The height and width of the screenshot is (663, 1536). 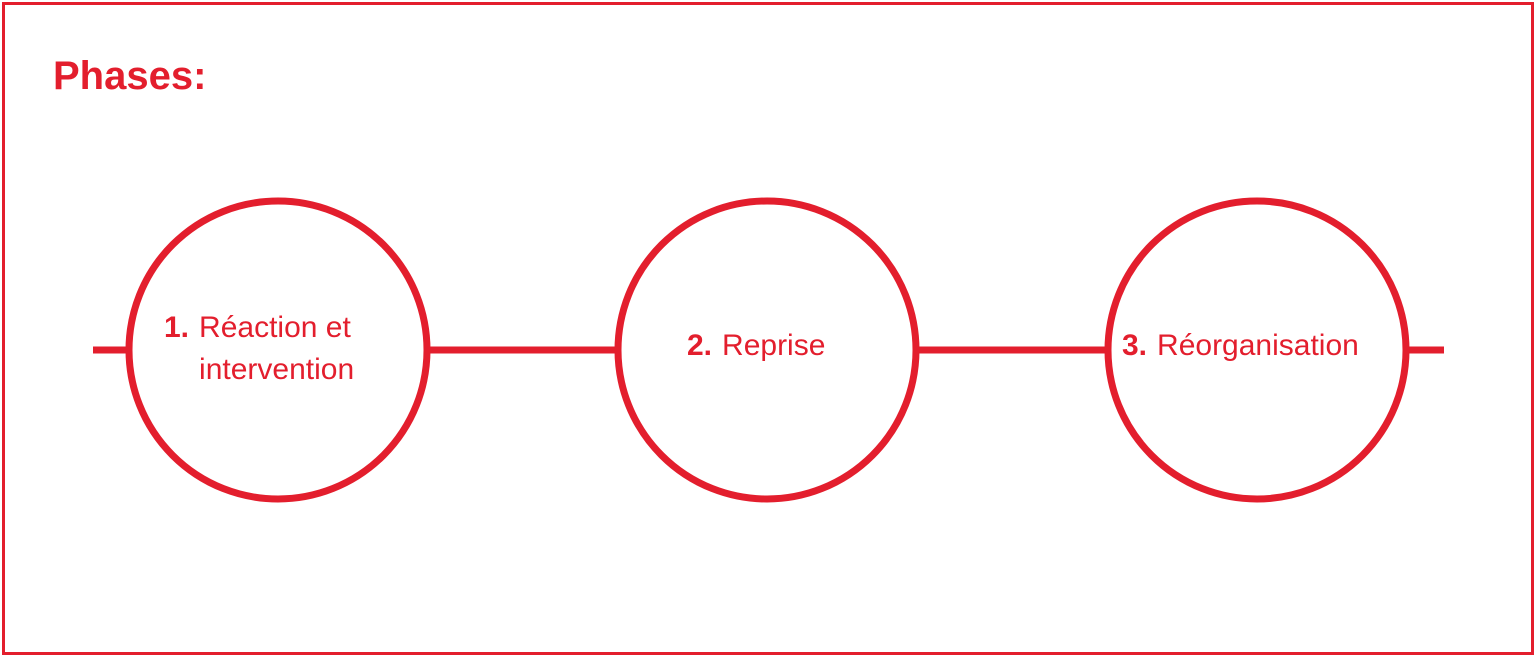 I want to click on phase-2-number: 2., so click(x=700, y=345).